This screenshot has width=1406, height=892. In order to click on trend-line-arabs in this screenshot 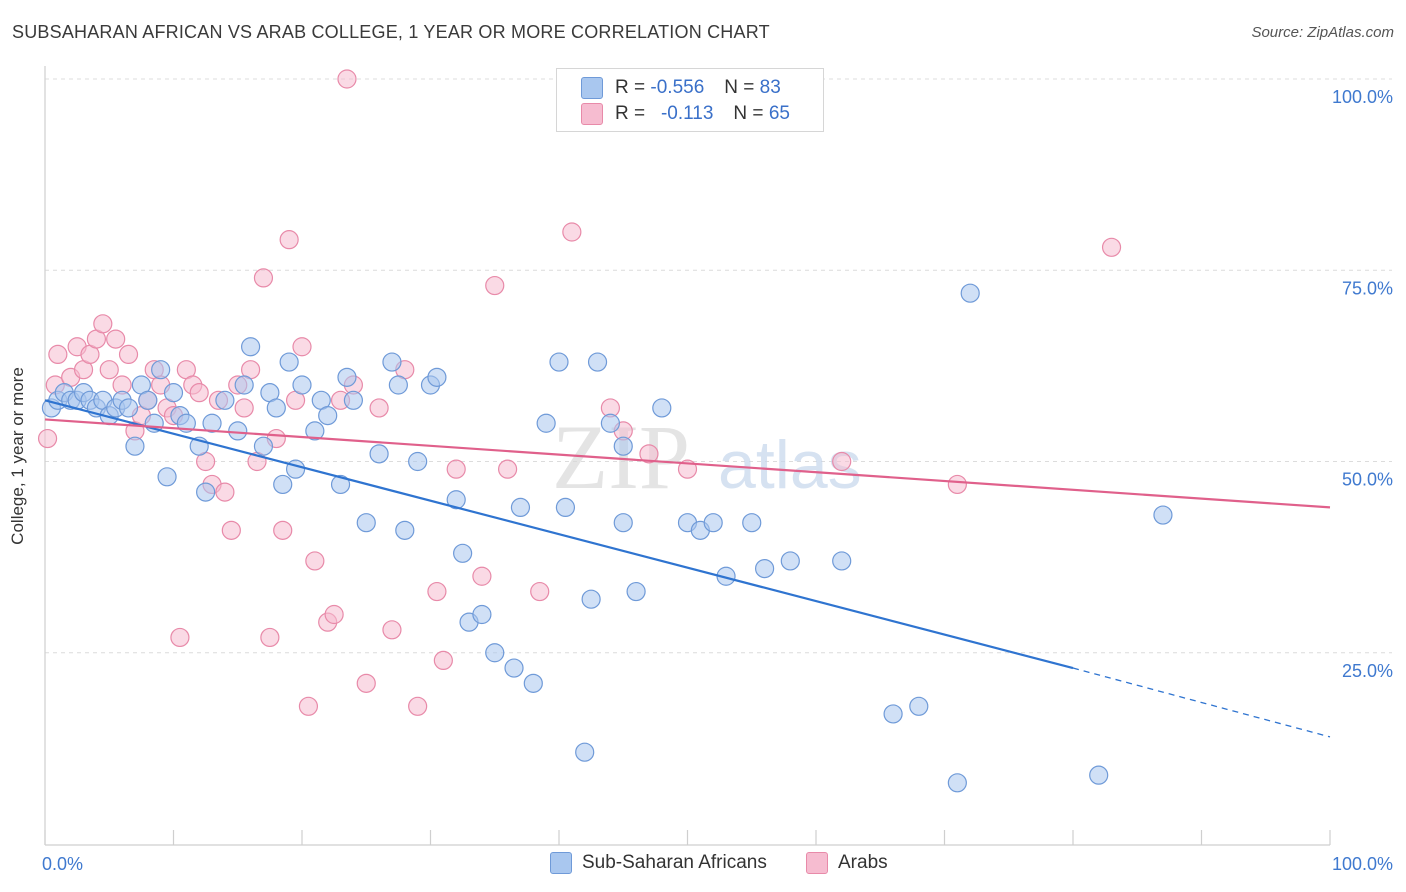, I will do `click(687, 463)`.